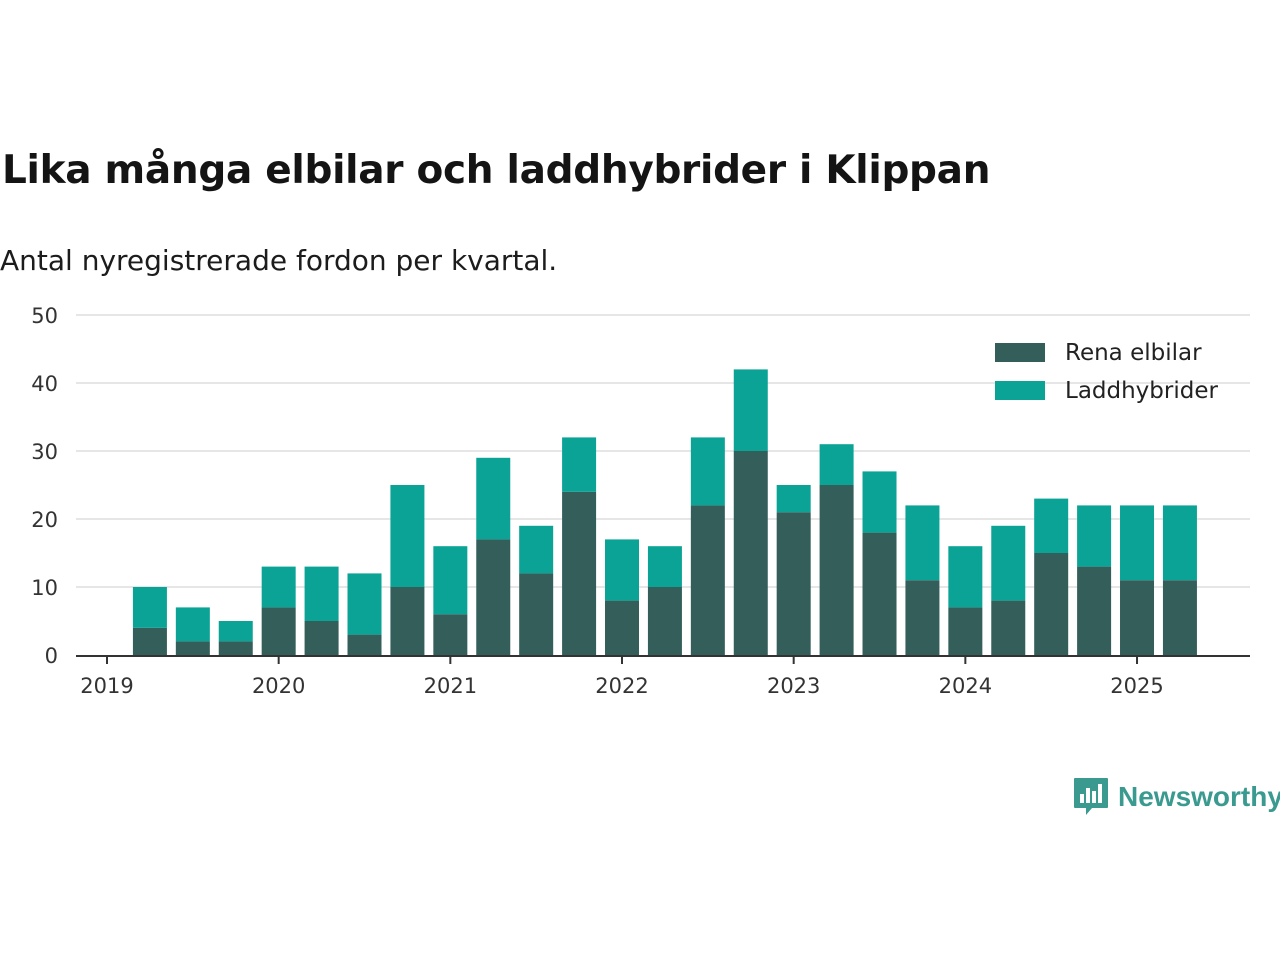 Image resolution: width=1280 pixels, height=960 pixels. What do you see at coordinates (44, 588) in the screenshot?
I see `y-tick-label: 10` at bounding box center [44, 588].